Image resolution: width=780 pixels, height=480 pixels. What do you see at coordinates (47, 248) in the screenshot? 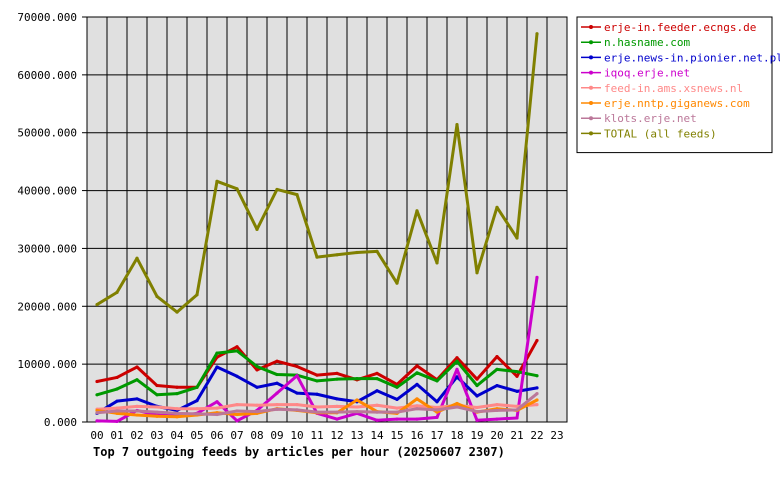
I see `y-tick-label: 30000.000` at bounding box center [47, 248].